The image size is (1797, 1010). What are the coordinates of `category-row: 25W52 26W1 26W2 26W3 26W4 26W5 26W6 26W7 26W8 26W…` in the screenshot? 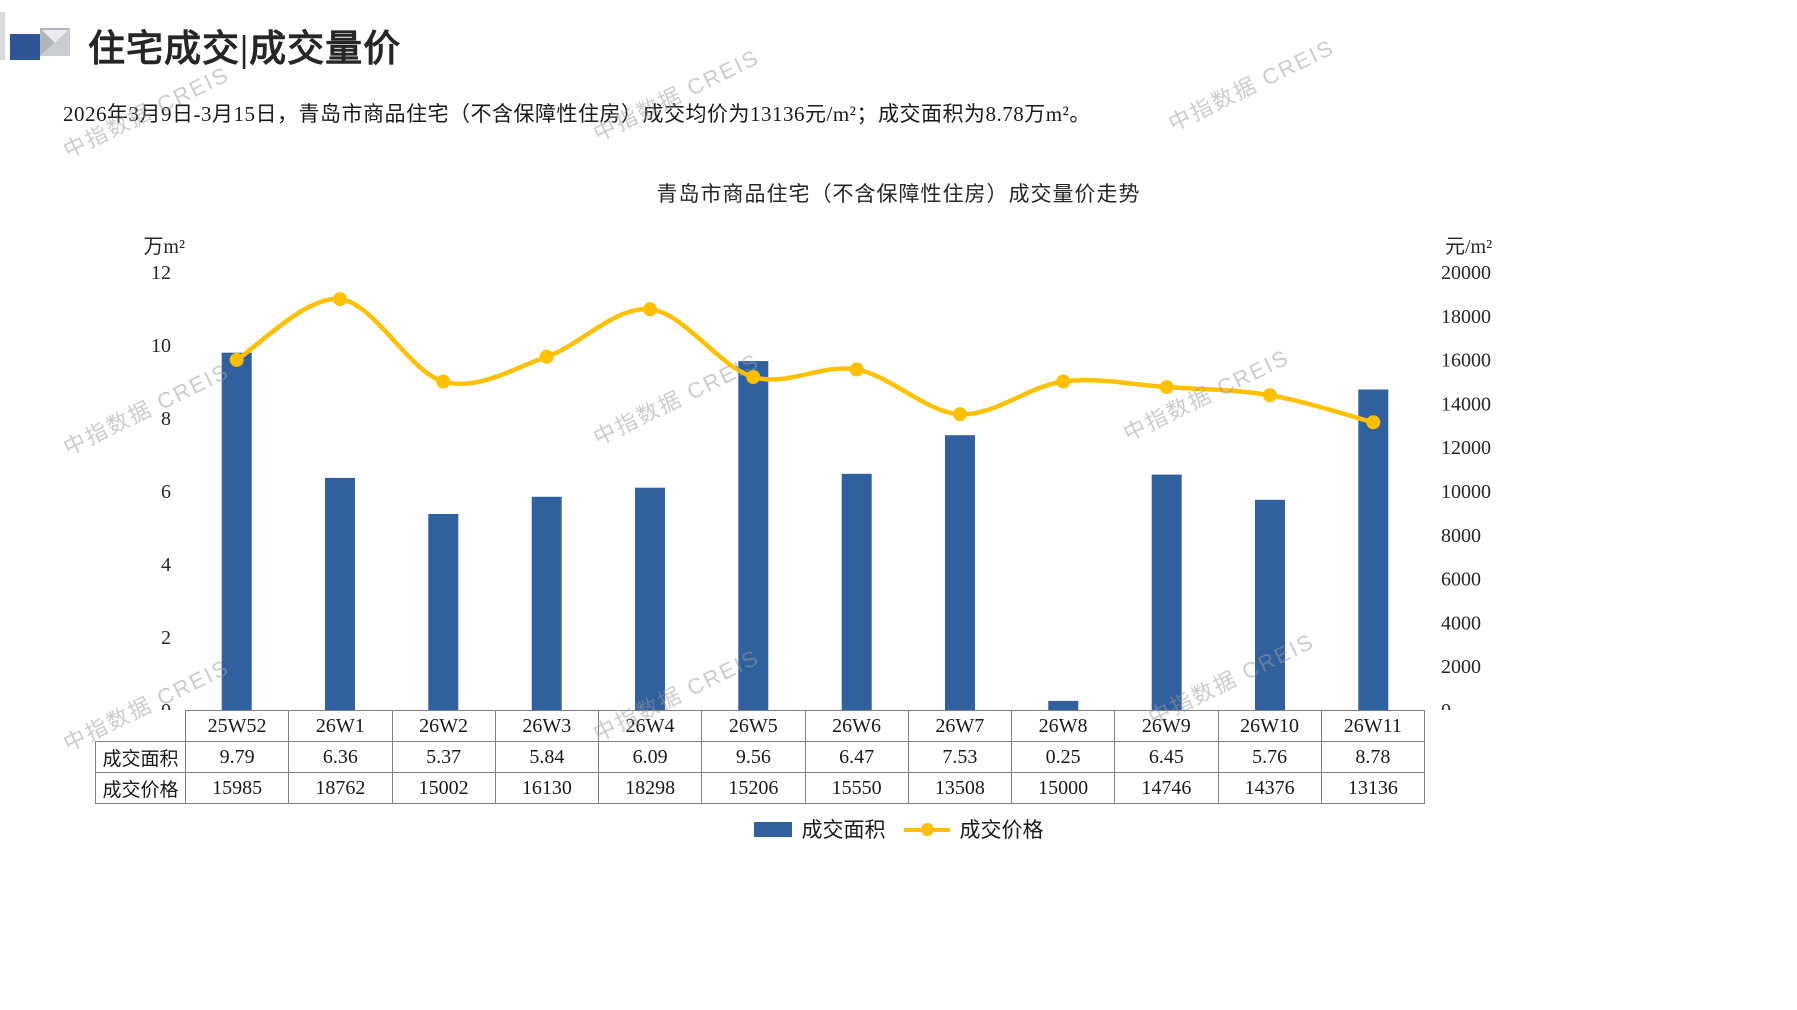 It's located at (761, 726).